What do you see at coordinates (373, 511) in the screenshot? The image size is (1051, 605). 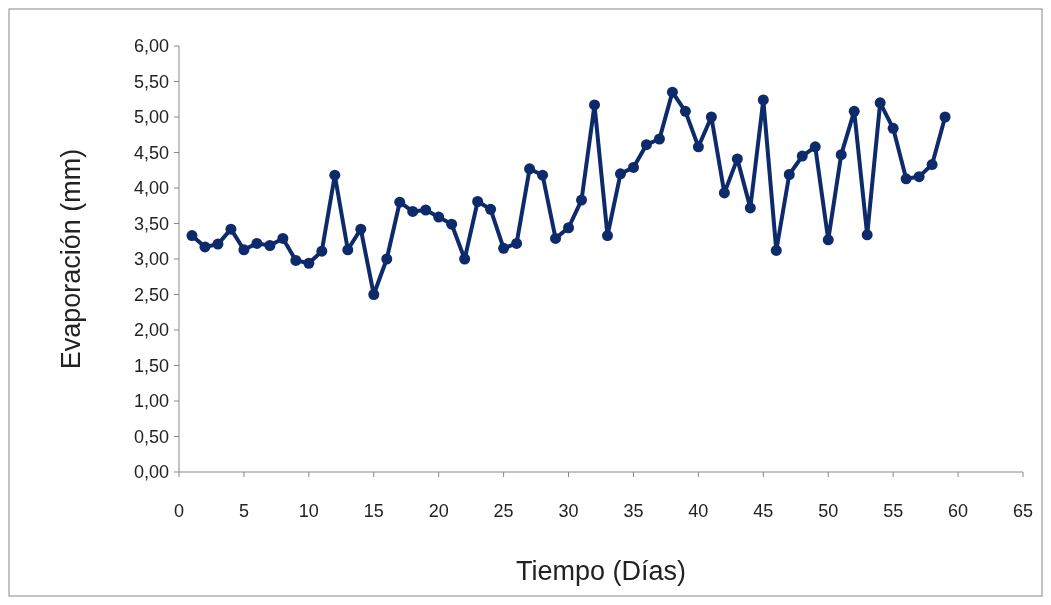 I see `x-tick-label: 15` at bounding box center [373, 511].